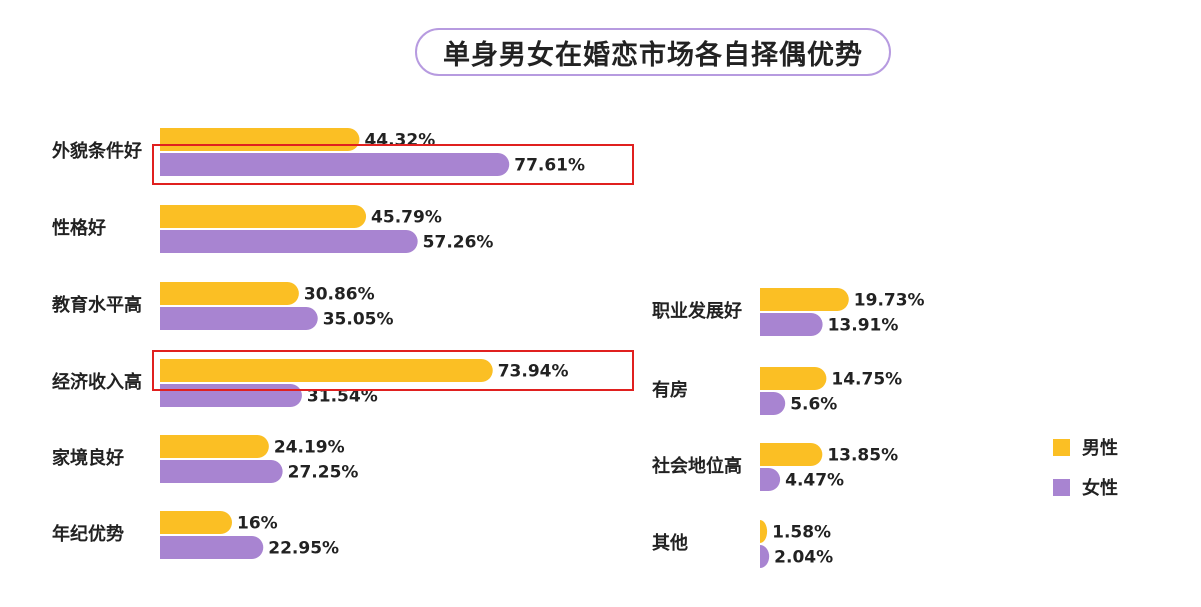 This screenshot has height=607, width=1201. Describe the element at coordinates (309, 448) in the screenshot. I see `value-label-male-4: 24.19%` at that location.